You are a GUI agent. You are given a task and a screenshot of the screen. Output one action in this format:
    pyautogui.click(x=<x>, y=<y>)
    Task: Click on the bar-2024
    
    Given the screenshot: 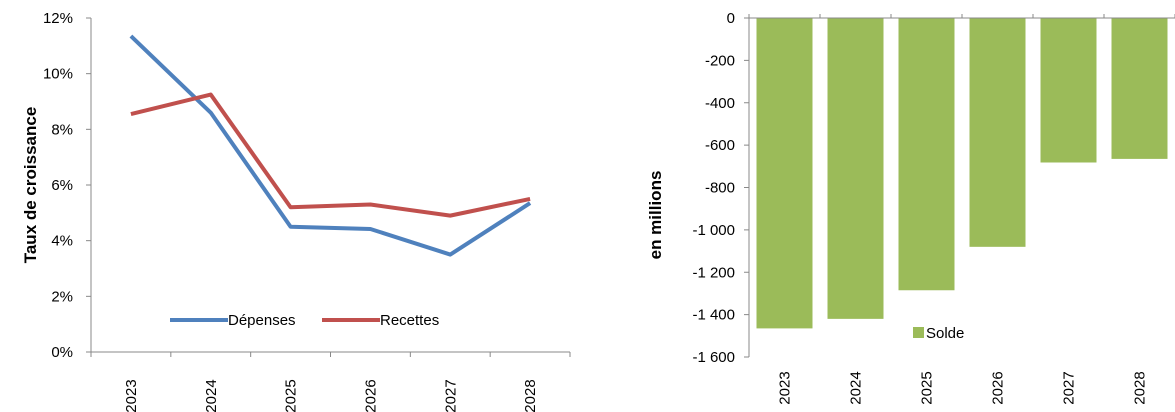 What is the action you would take?
    pyautogui.click(x=855, y=168)
    